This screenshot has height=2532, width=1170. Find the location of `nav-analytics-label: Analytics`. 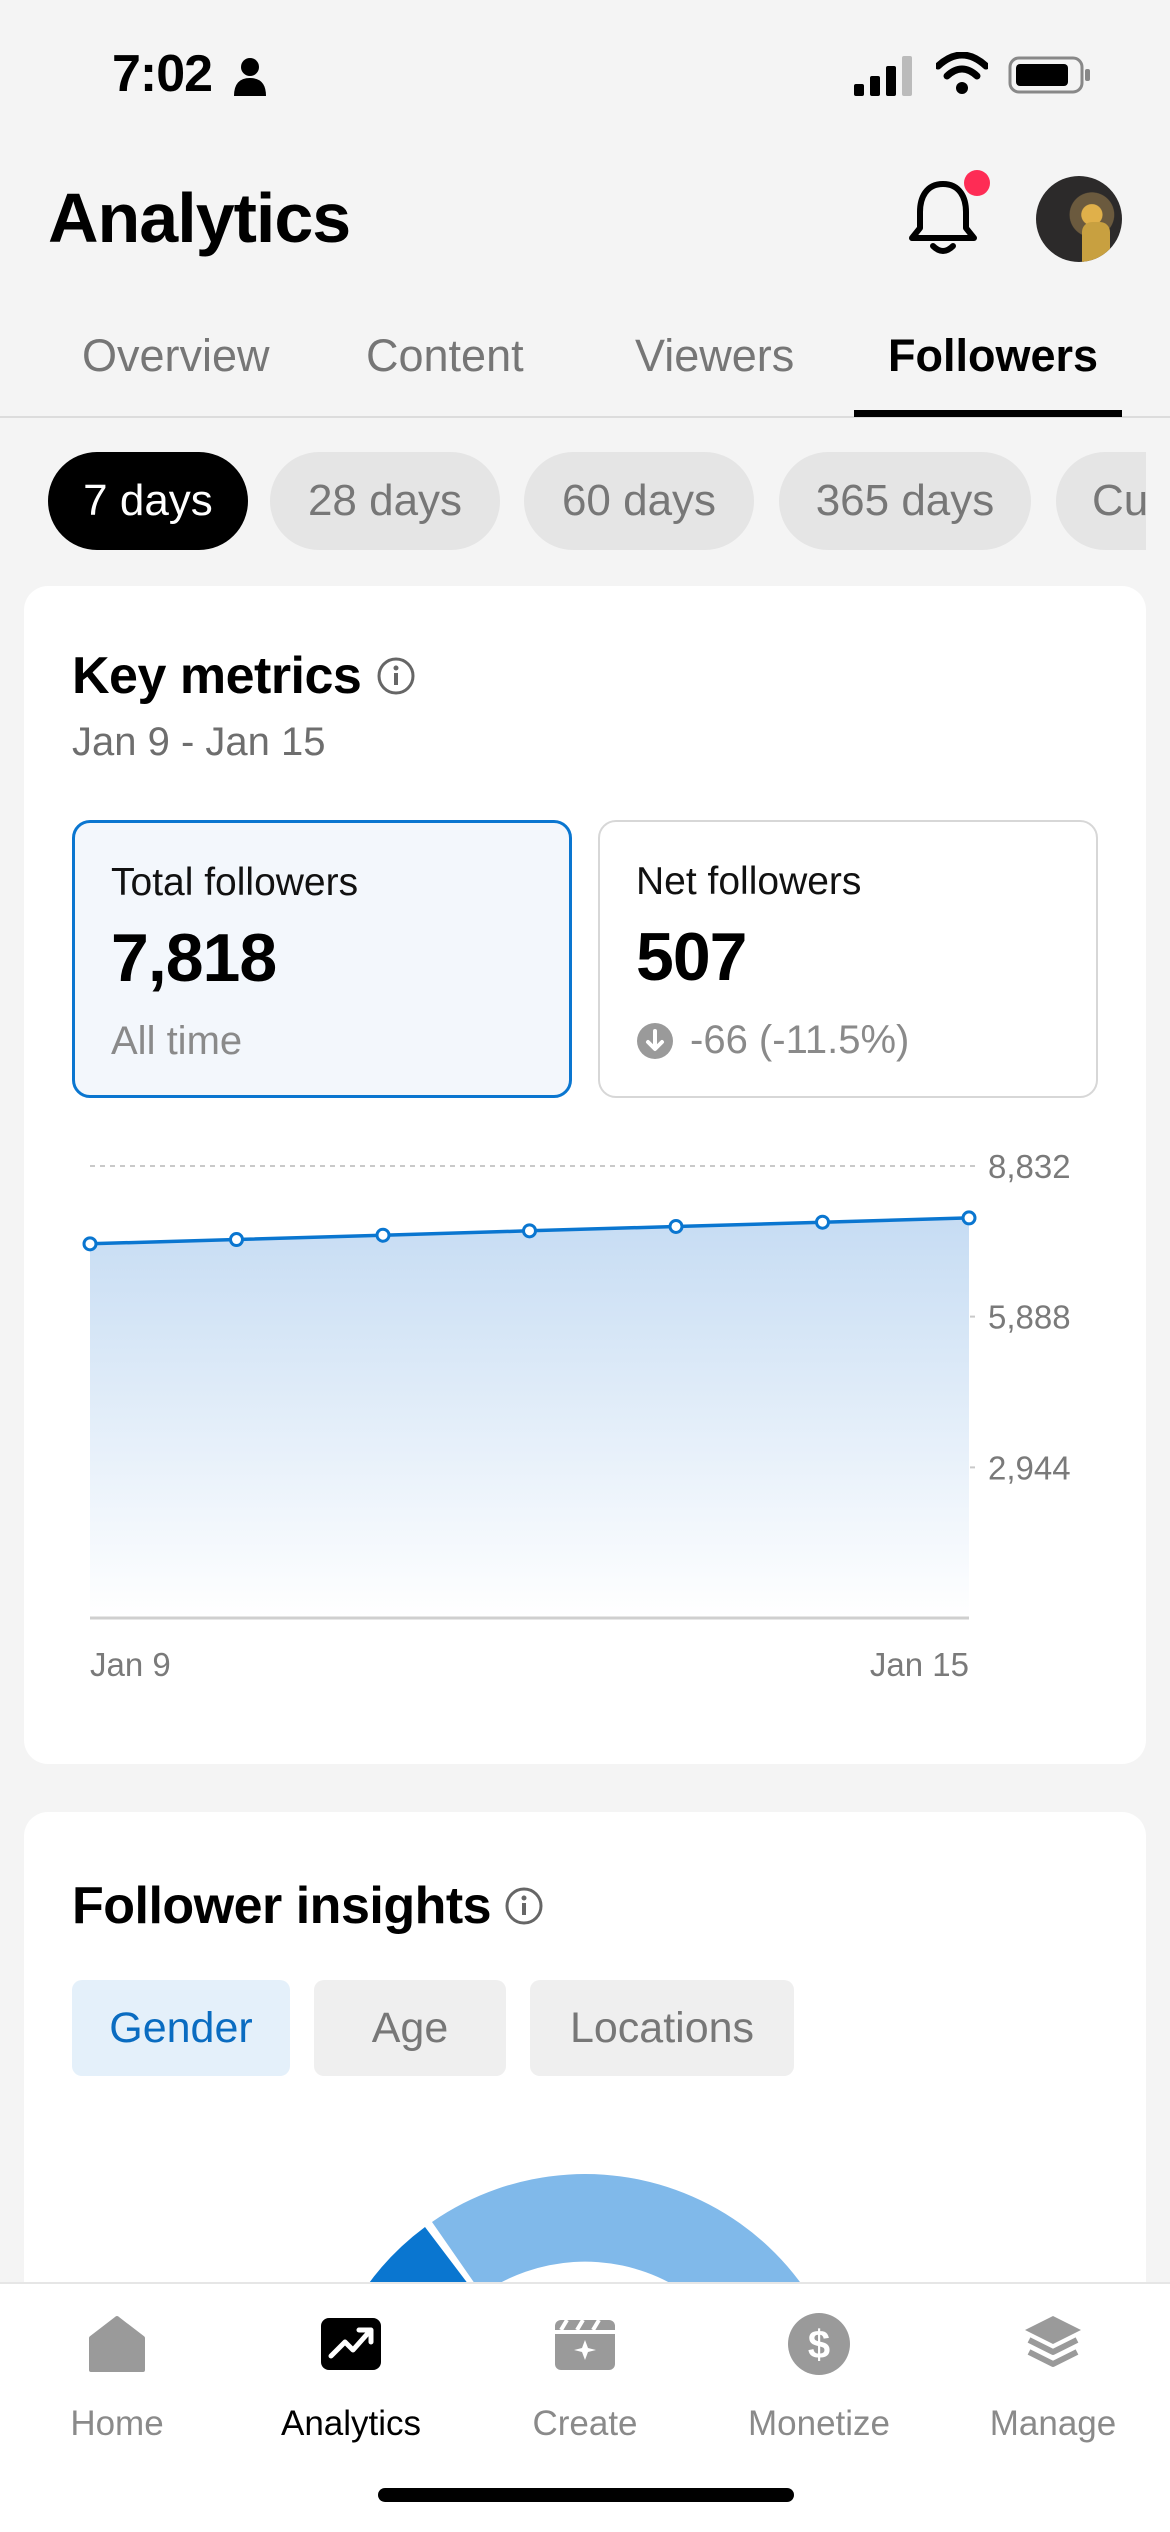

nav-analytics-label: Analytics is located at coordinates (351, 2423).